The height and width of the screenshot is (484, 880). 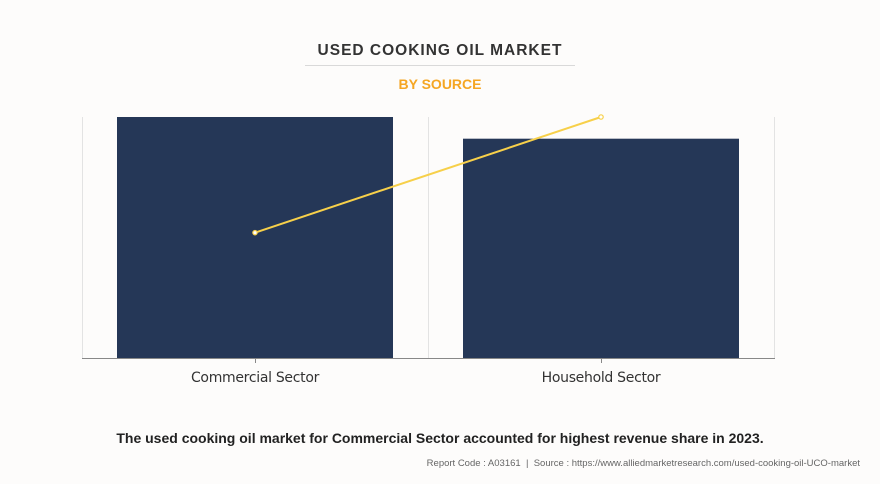 What do you see at coordinates (601, 378) in the screenshot?
I see `x-tick-label-household: Household Sector` at bounding box center [601, 378].